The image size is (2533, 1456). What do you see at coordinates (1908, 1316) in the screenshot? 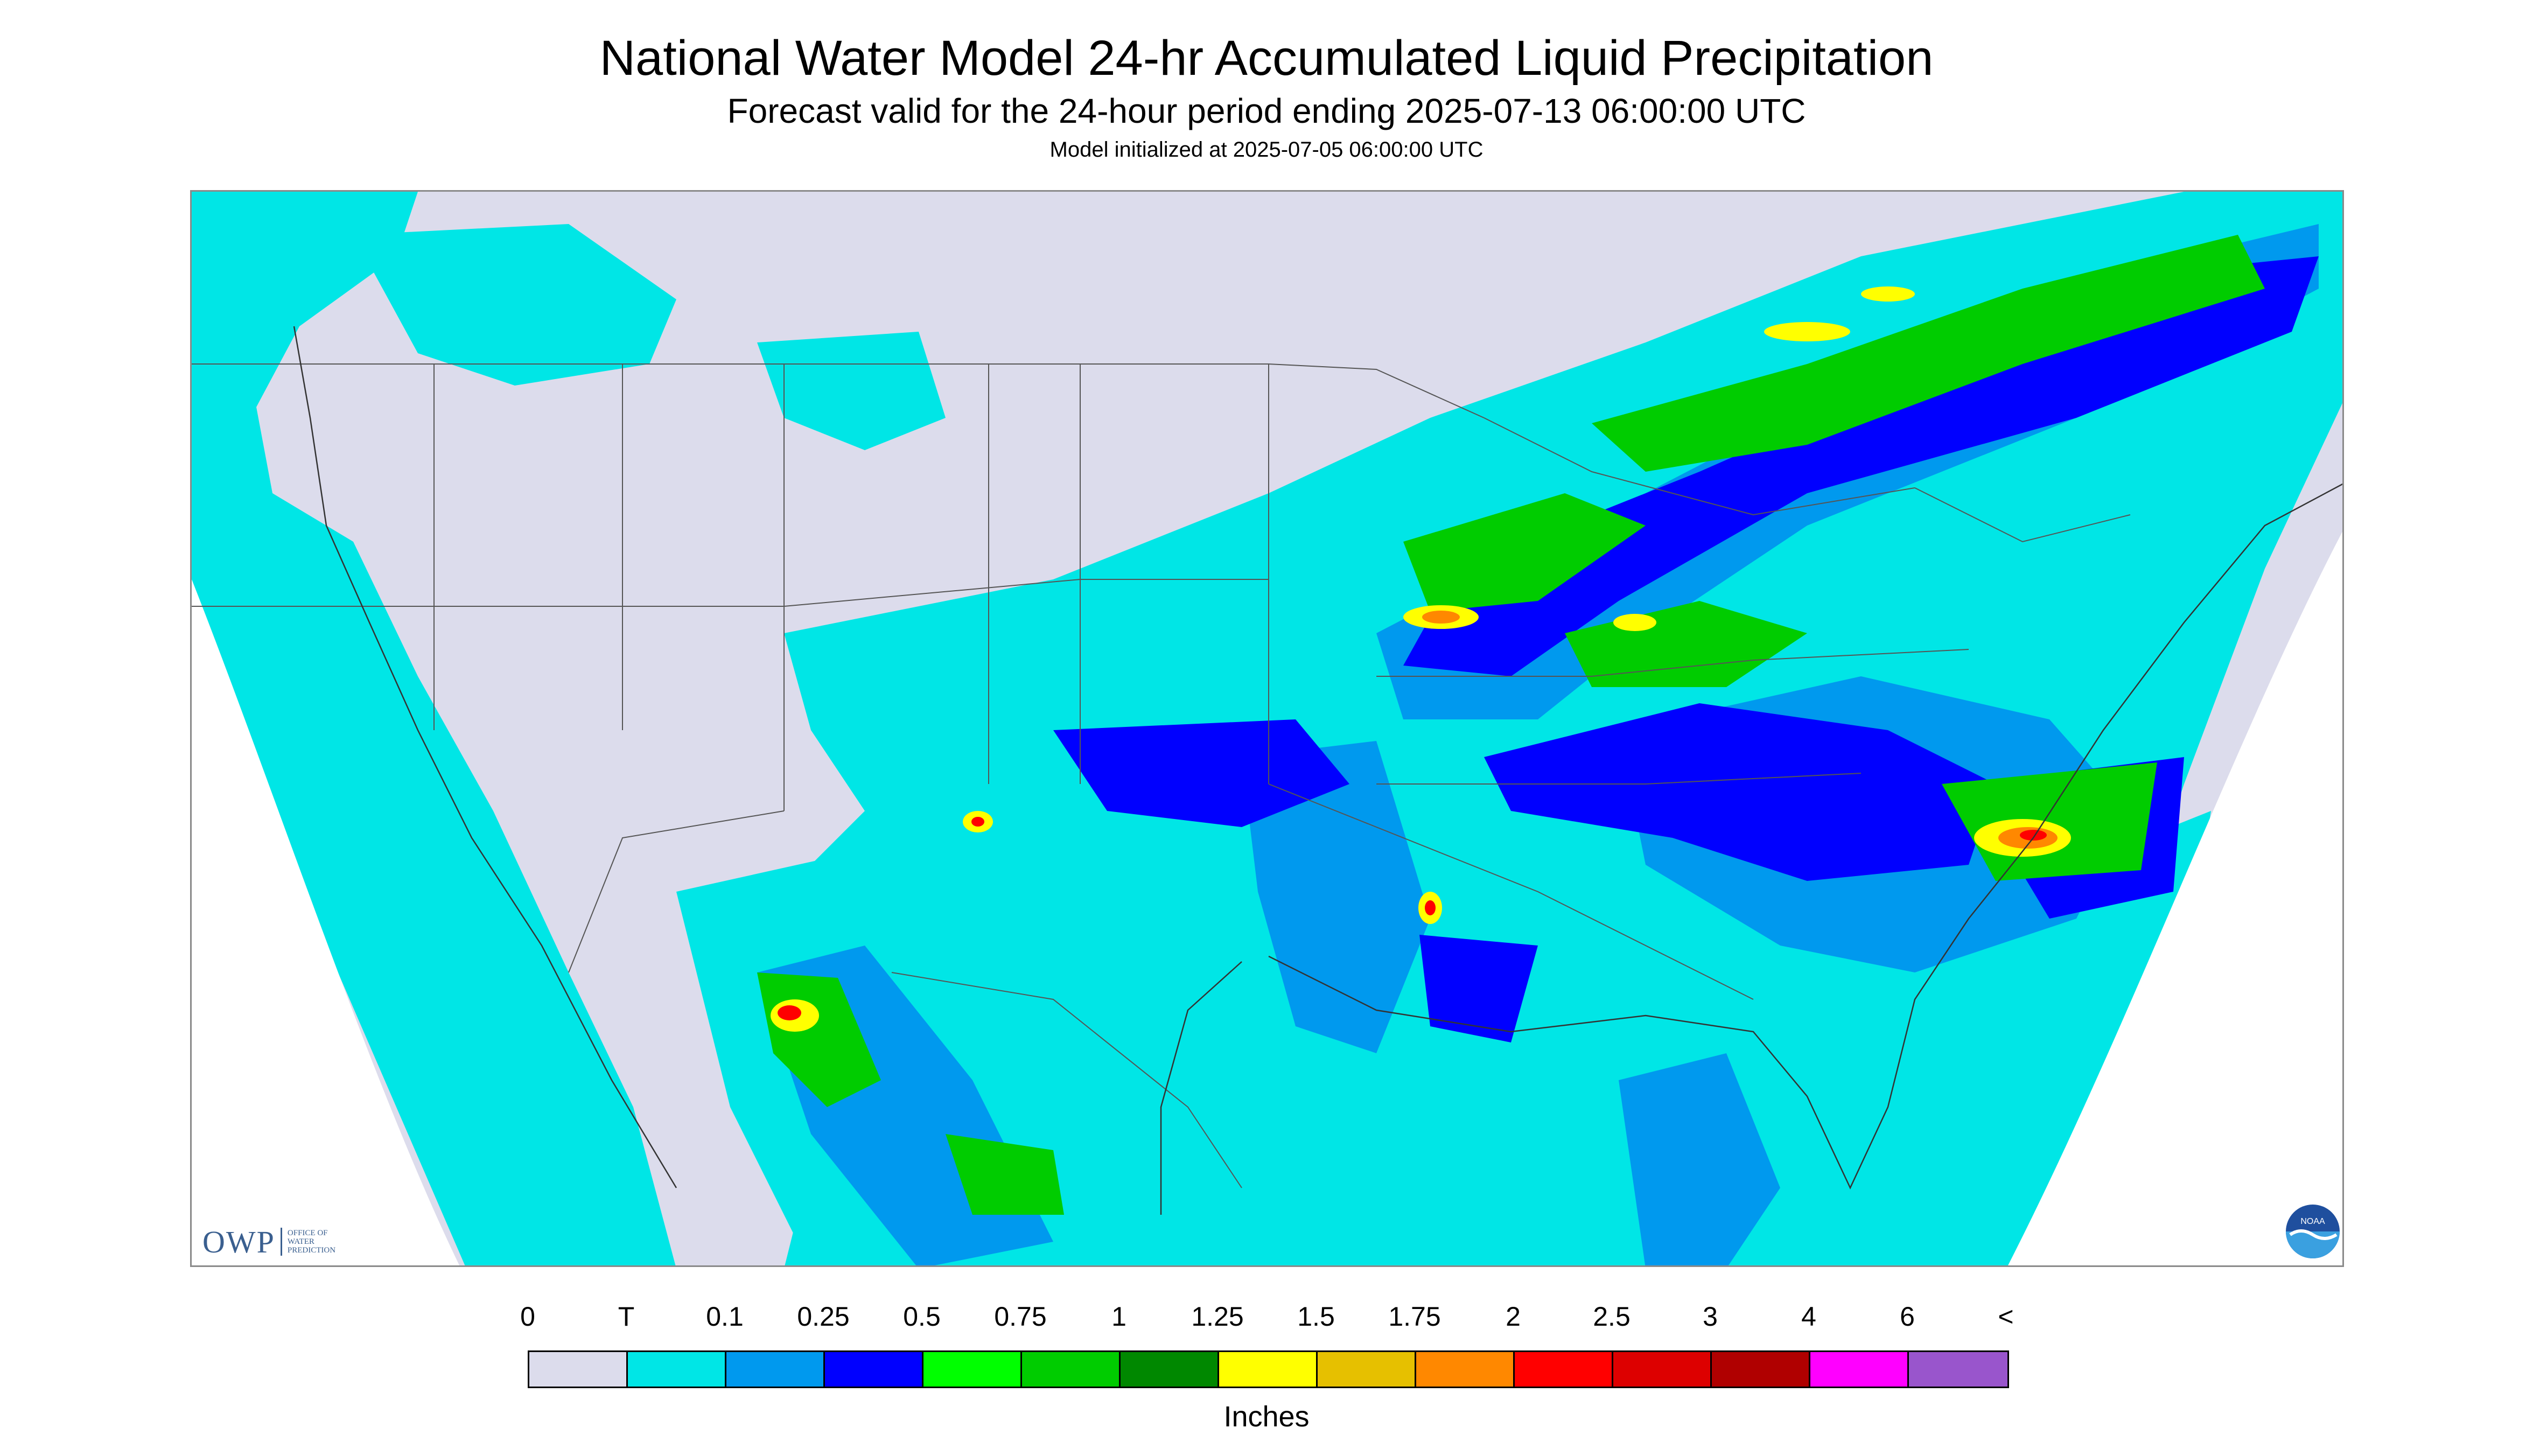
I see `legend-tick-label: 6` at bounding box center [1908, 1316].